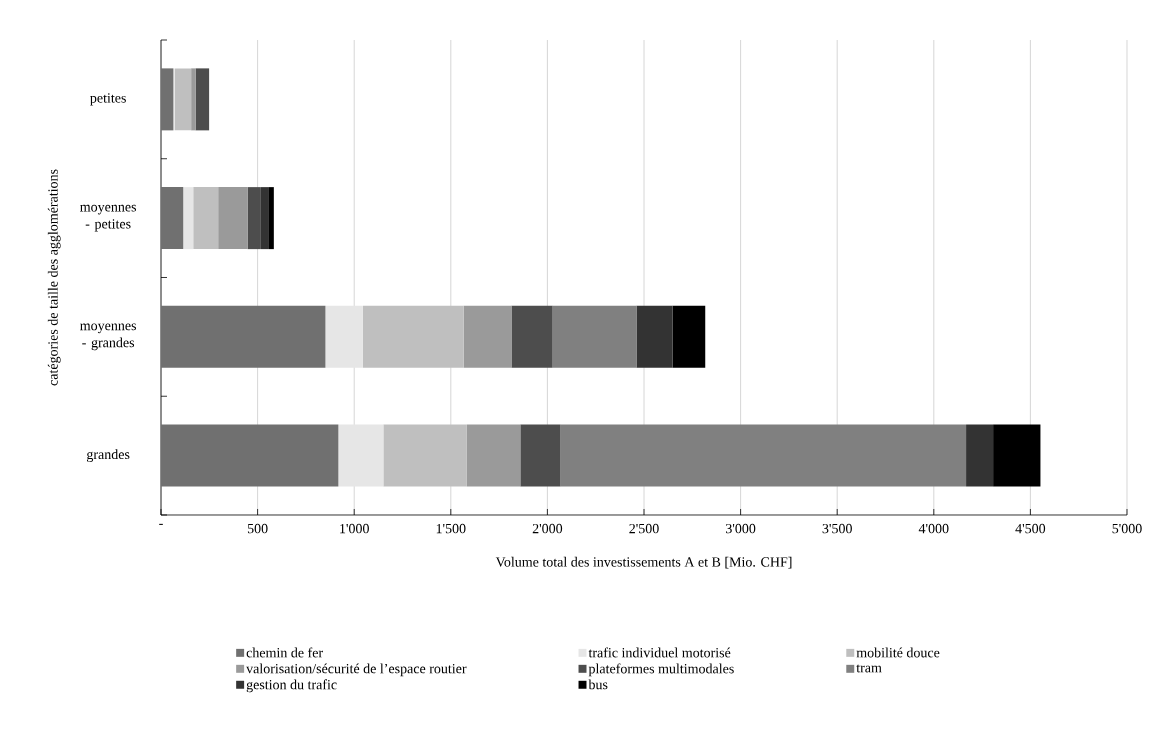 The image size is (1154, 736). What do you see at coordinates (354, 528) in the screenshot?
I see `x-tick-label: 1'000` at bounding box center [354, 528].